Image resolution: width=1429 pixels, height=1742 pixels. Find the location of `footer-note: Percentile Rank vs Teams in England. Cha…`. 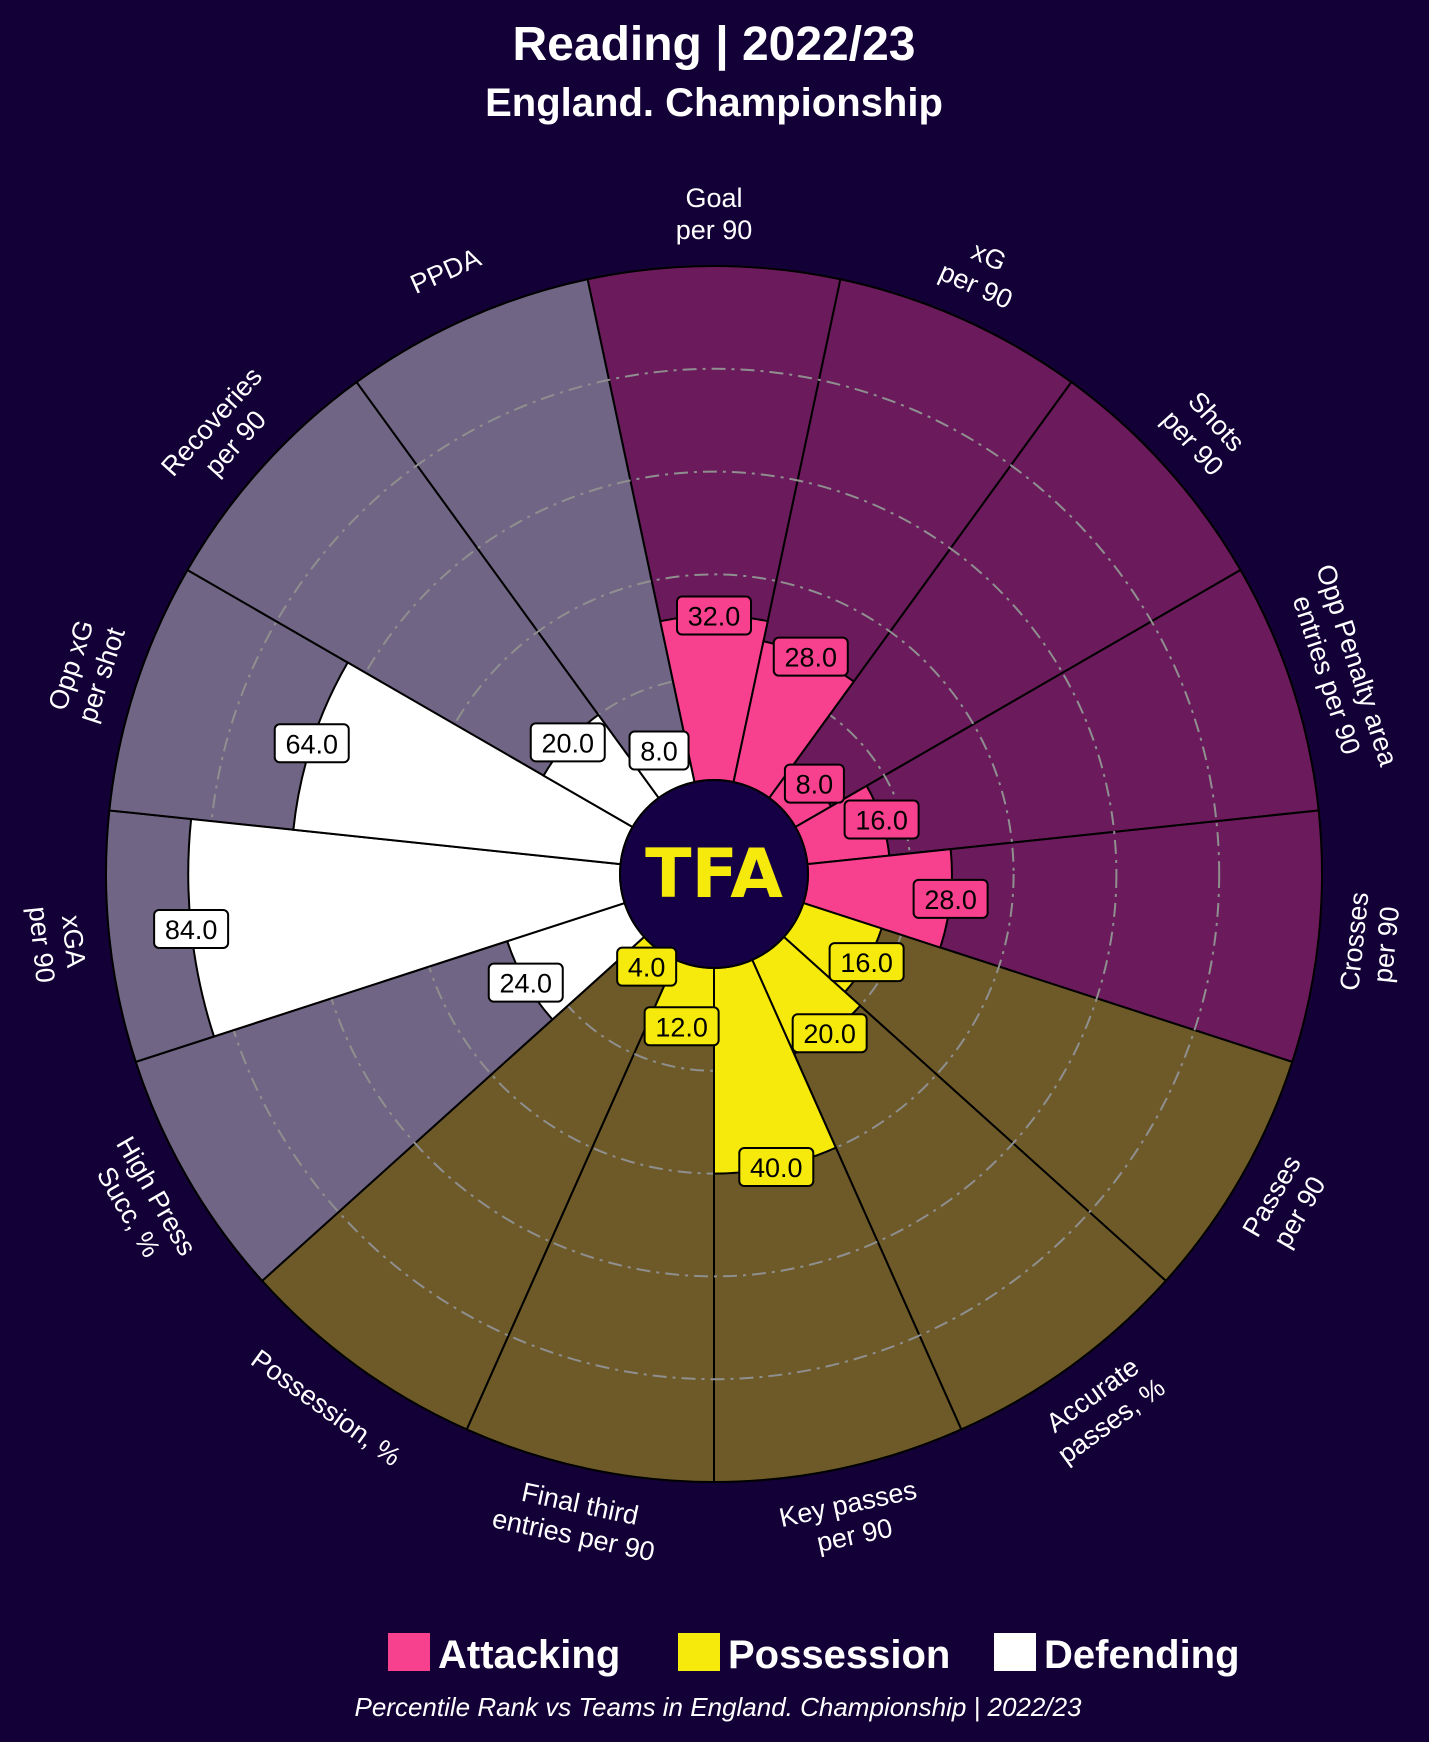

footer-note: Percentile Rank vs Teams in England. Cha… is located at coordinates (719, 1707).